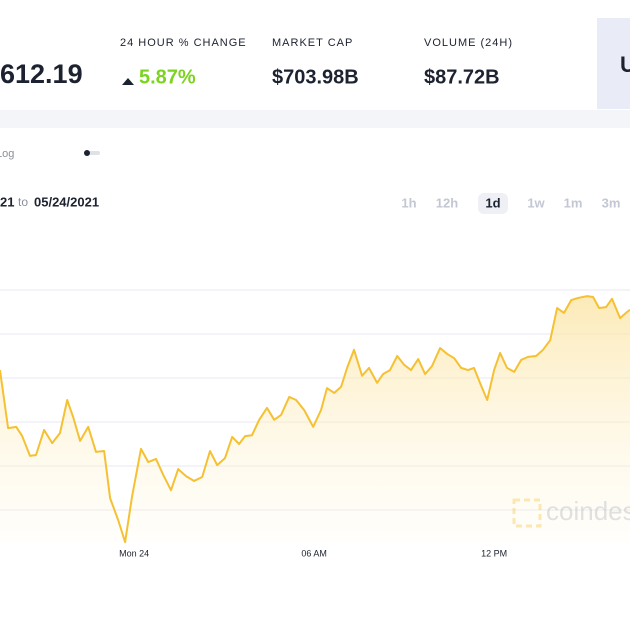 The image size is (630, 630). Describe the element at coordinates (7, 201) in the screenshot. I see `date-from: 21` at that location.